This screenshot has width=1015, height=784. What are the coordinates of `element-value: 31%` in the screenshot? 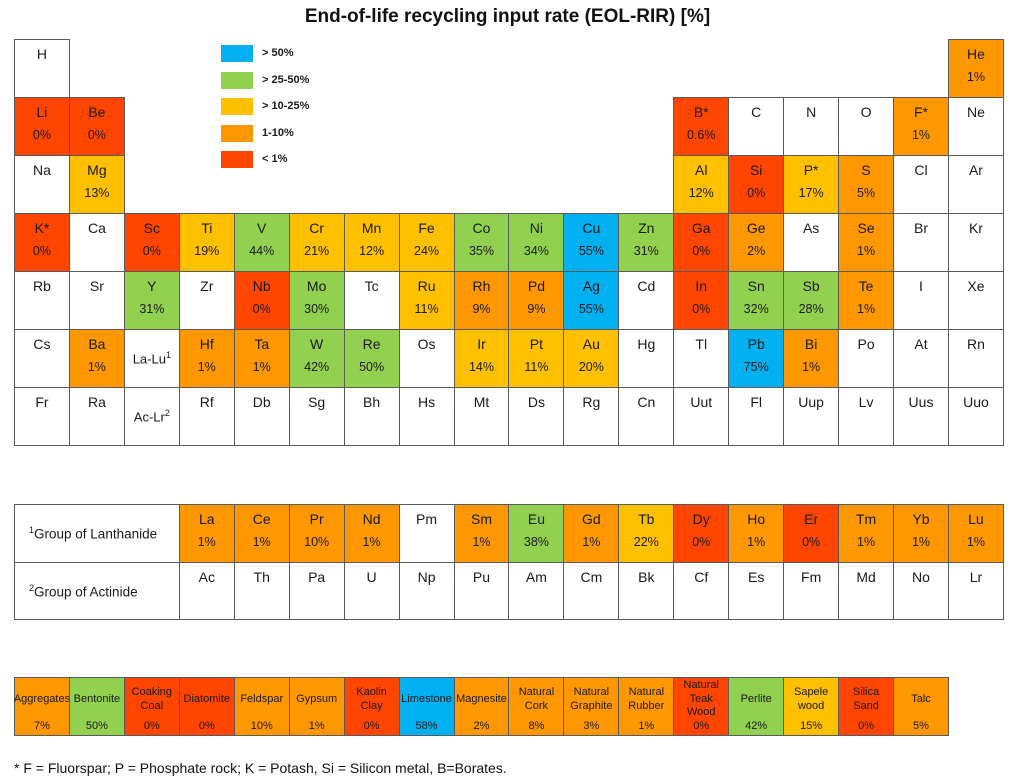 It's located at (152, 309).